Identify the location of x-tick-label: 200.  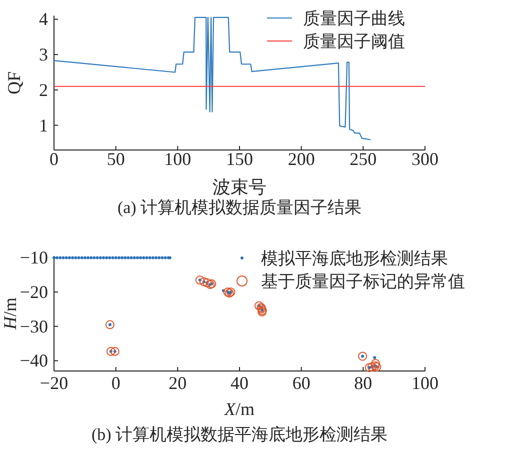
(301, 159).